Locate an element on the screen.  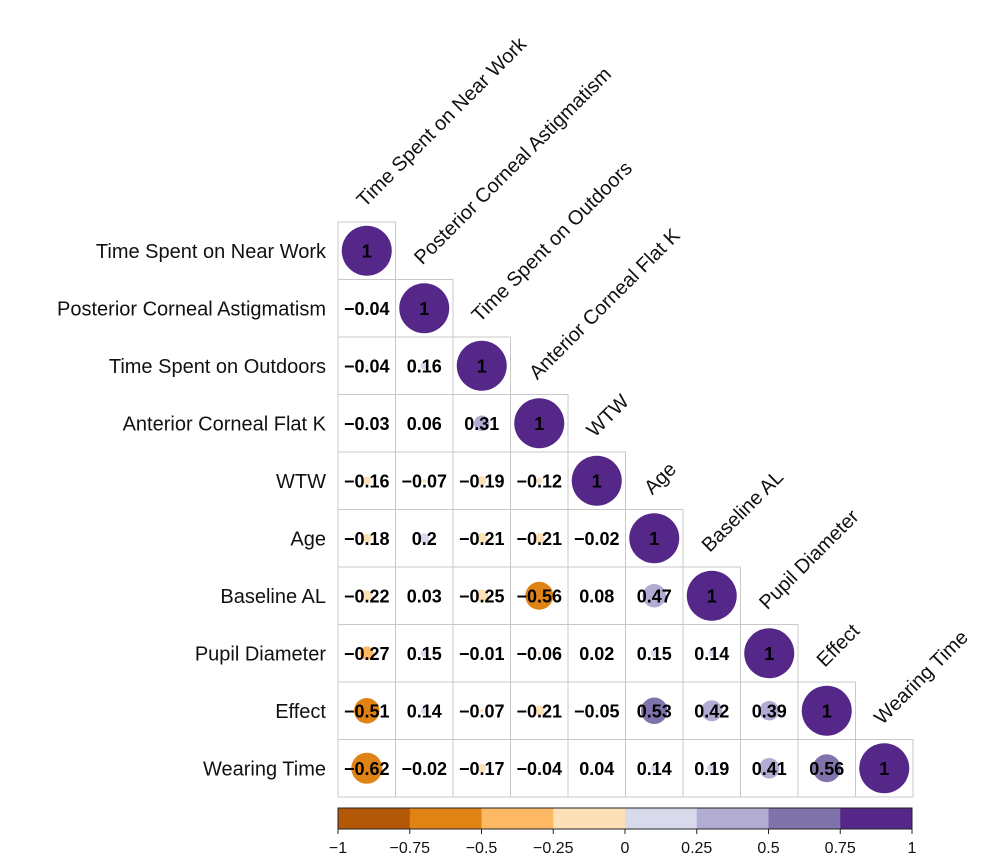
column-label: Posterior Corneal Astigmatism is located at coordinates (513, 166).